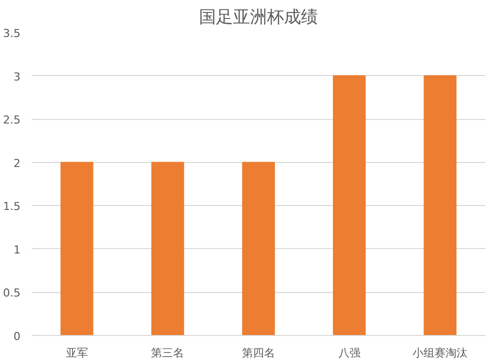 The image size is (500, 362). I want to click on y-tick-label: 0.5, so click(12, 293).